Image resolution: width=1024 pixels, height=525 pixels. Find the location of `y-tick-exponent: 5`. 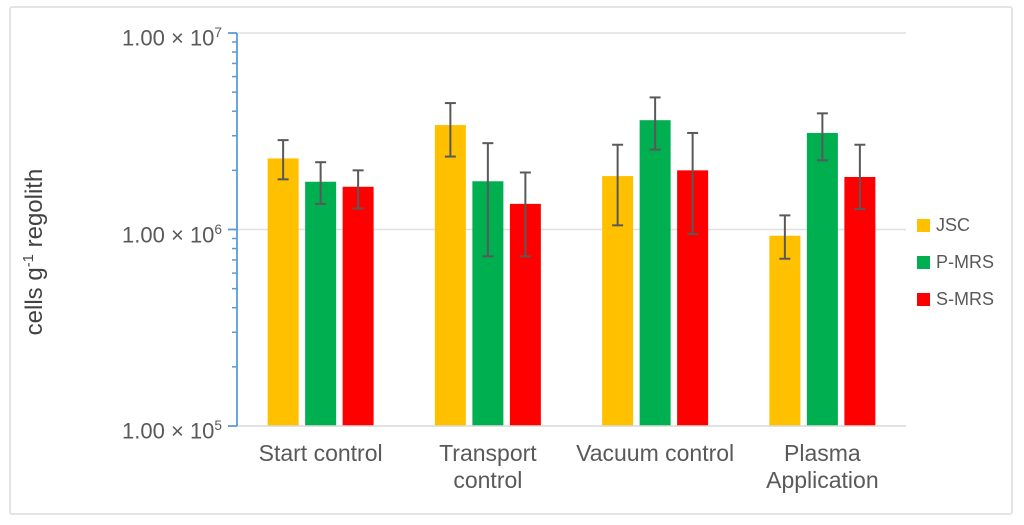

y-tick-exponent: 5 is located at coordinates (218, 425).